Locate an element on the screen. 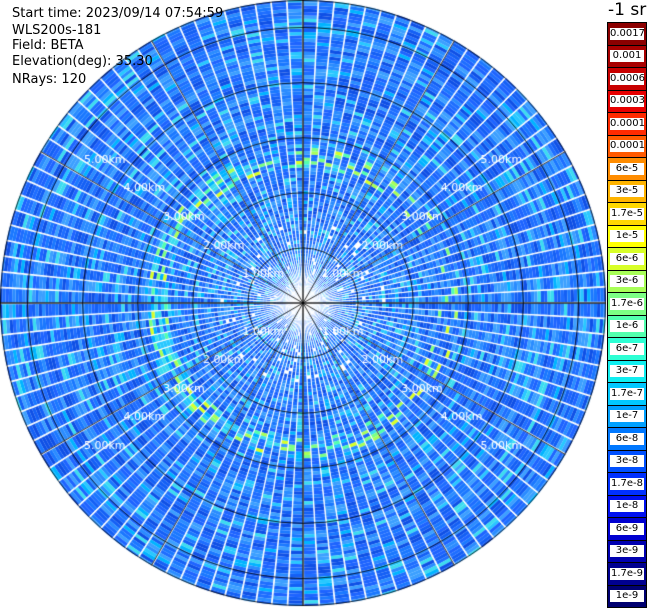 This screenshot has width=647, height=608. colorbar-cell: 1e-5 is located at coordinates (627, 237).